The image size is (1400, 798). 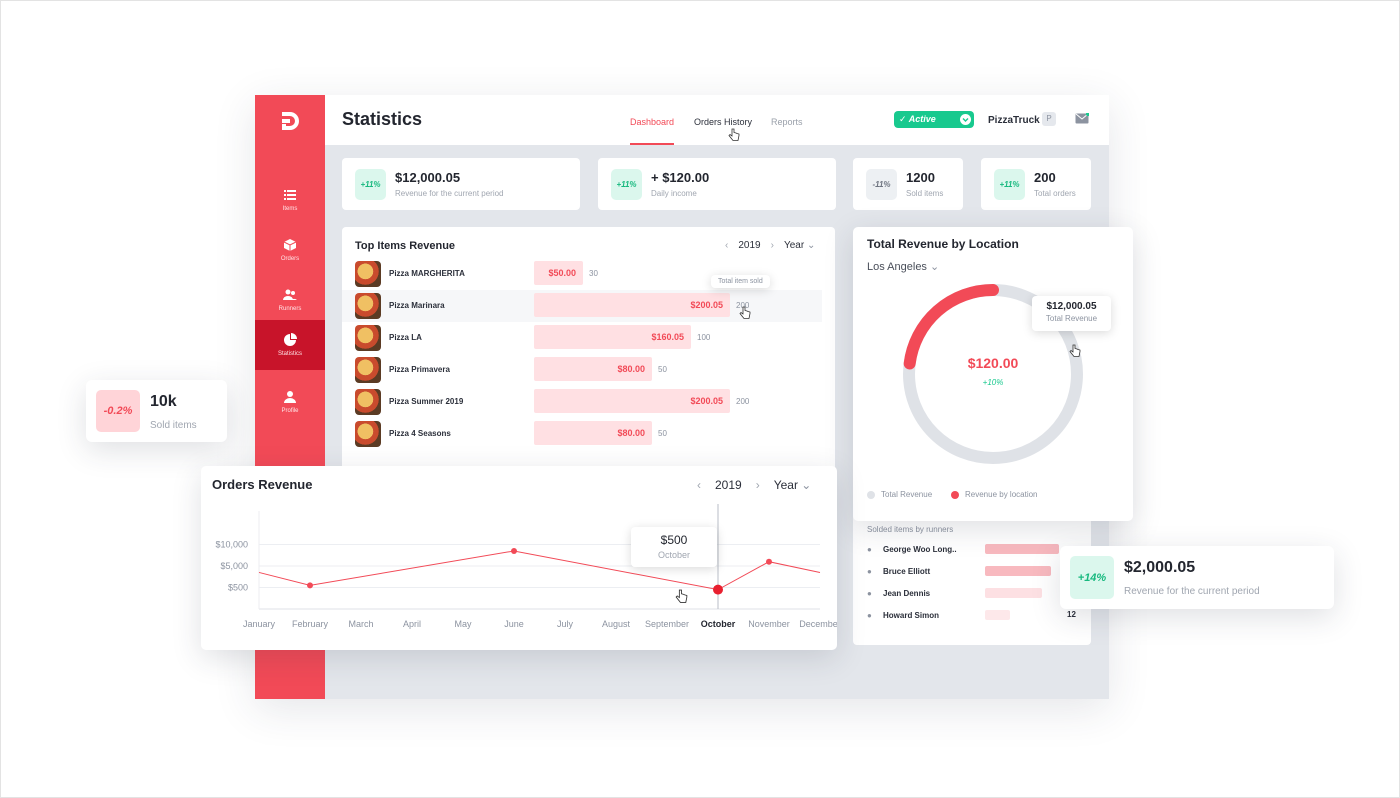 What do you see at coordinates (911, 615) in the screenshot?
I see `runner-name: Howard Simon` at bounding box center [911, 615].